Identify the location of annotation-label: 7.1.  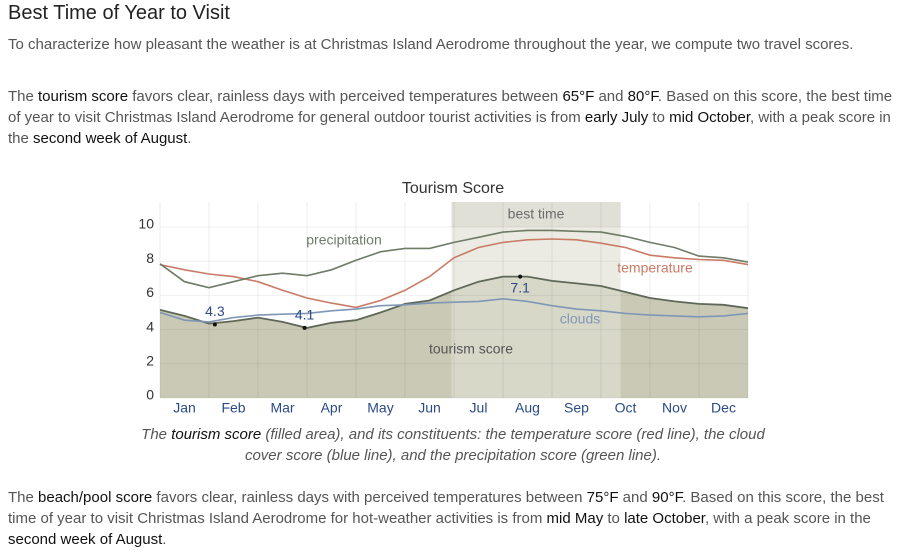
(520, 287).